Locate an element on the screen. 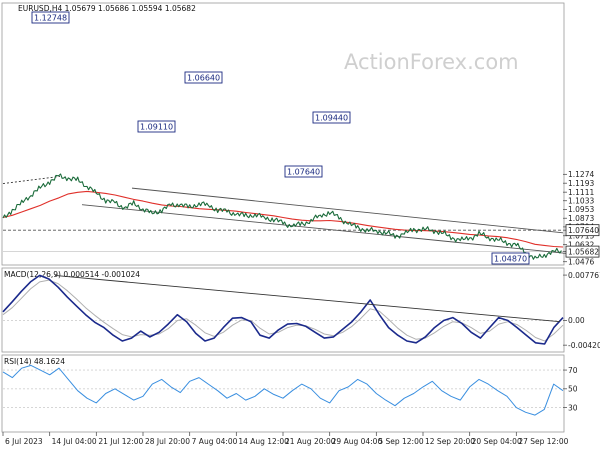  time-label: 20 Sep 04:00 is located at coordinates (497, 441).